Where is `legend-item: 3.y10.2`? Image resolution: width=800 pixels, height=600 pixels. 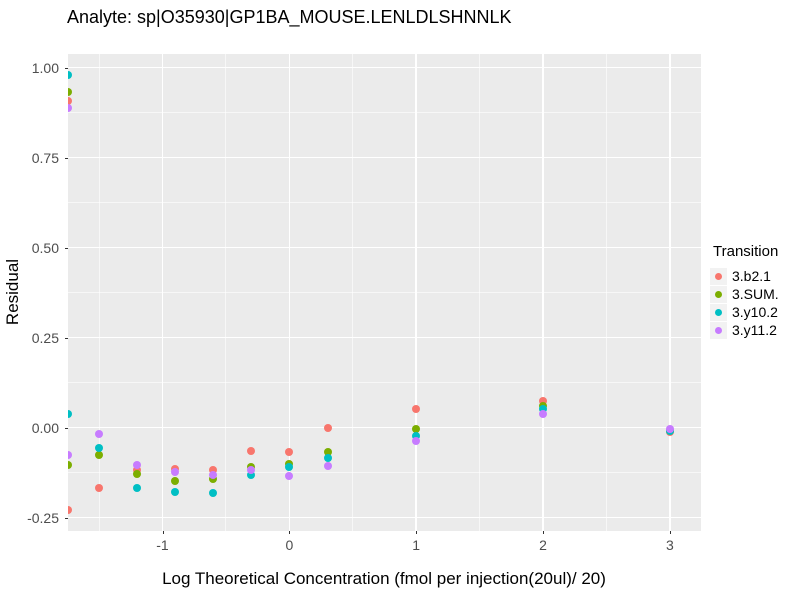 legend-item: 3.y10.2 is located at coordinates (744, 312).